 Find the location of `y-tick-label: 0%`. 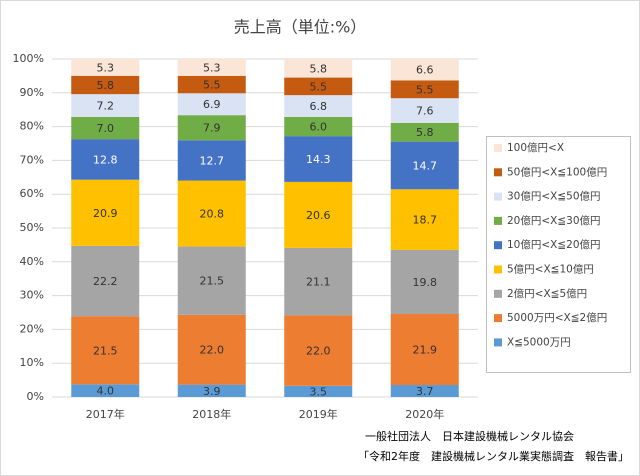

y-tick-label: 0% is located at coordinates (35, 396).